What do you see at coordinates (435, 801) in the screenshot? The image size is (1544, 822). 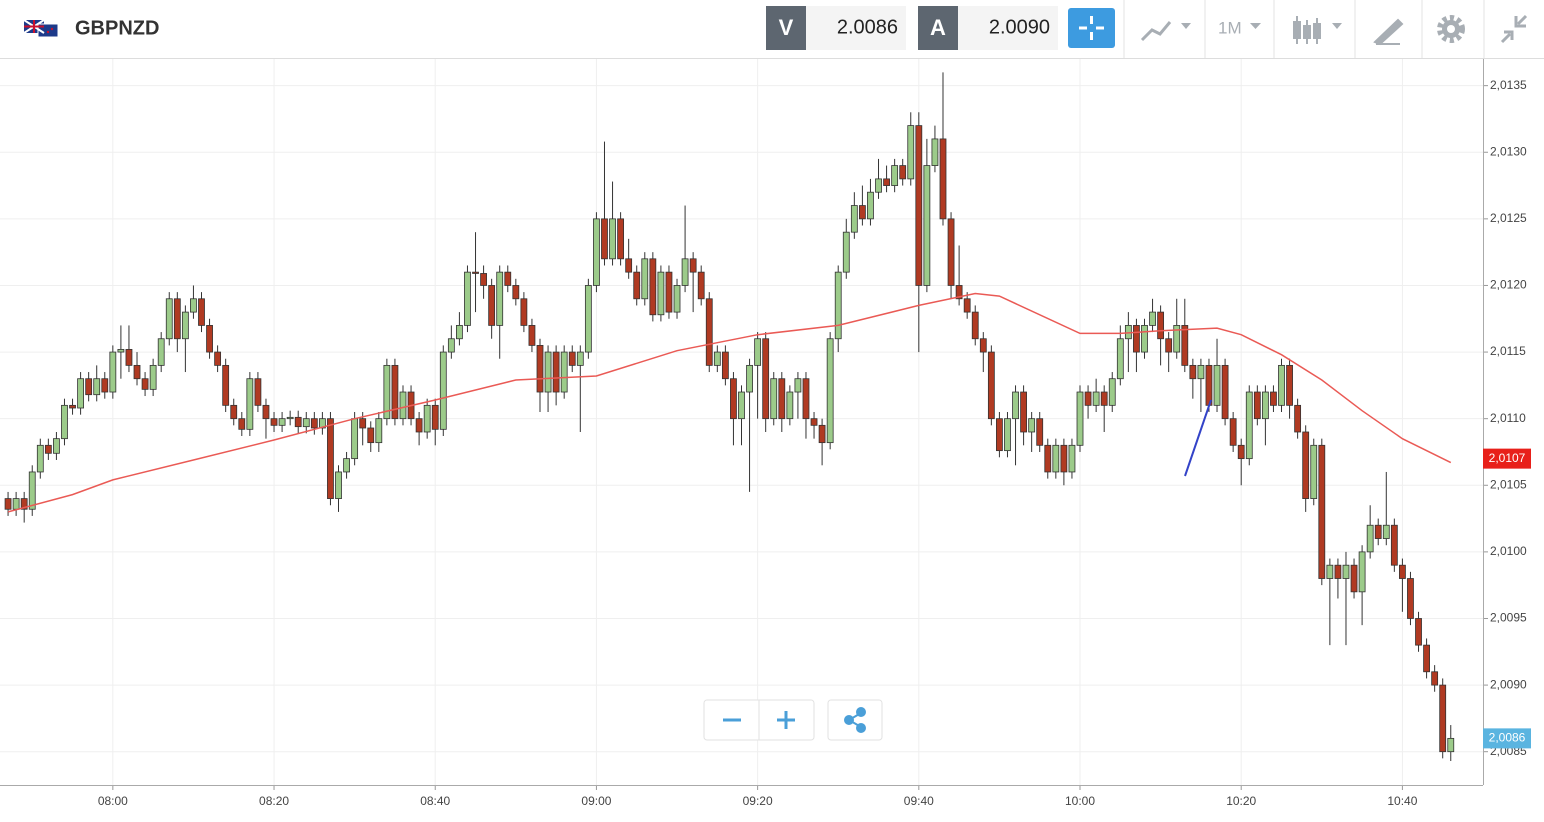 I see `x-tick-label: 08:40` at bounding box center [435, 801].